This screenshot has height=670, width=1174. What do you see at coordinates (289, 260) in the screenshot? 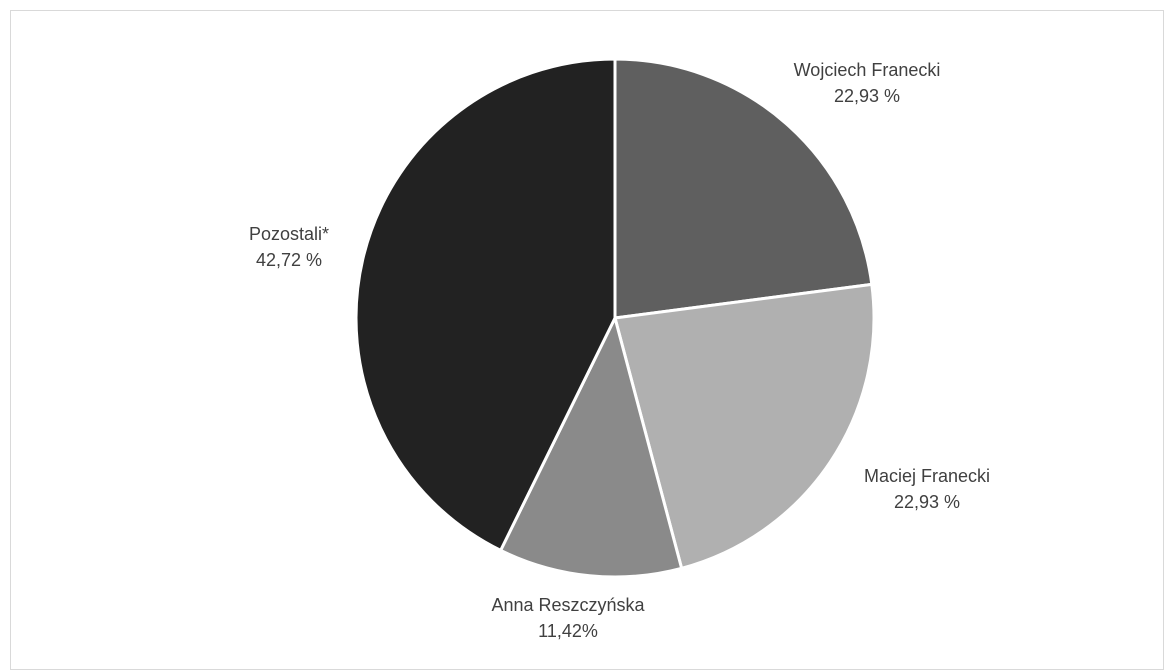
I see `slice-value-pozostali: 42,72 %` at bounding box center [289, 260].